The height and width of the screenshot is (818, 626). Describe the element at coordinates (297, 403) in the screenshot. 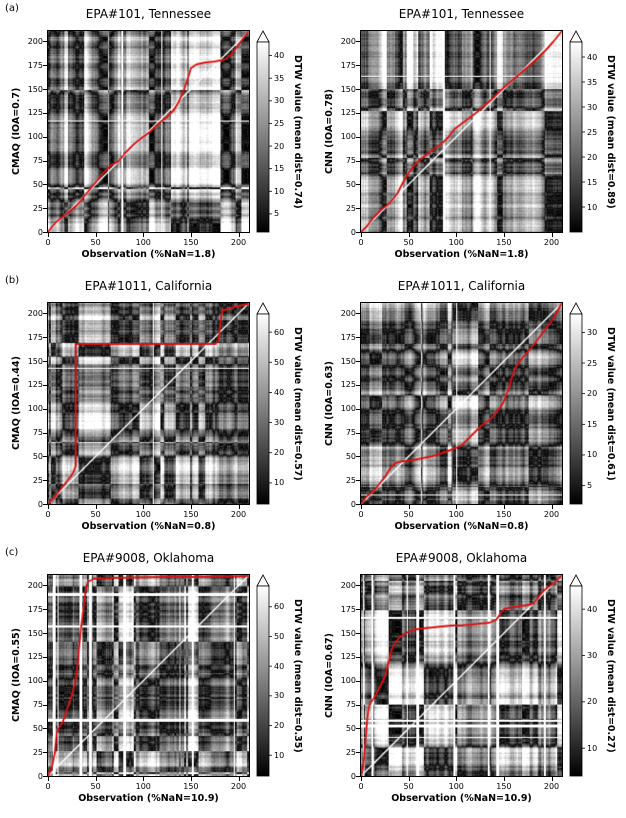

I see `colorbar-label: DTW value (mean dist=0.57)` at that location.